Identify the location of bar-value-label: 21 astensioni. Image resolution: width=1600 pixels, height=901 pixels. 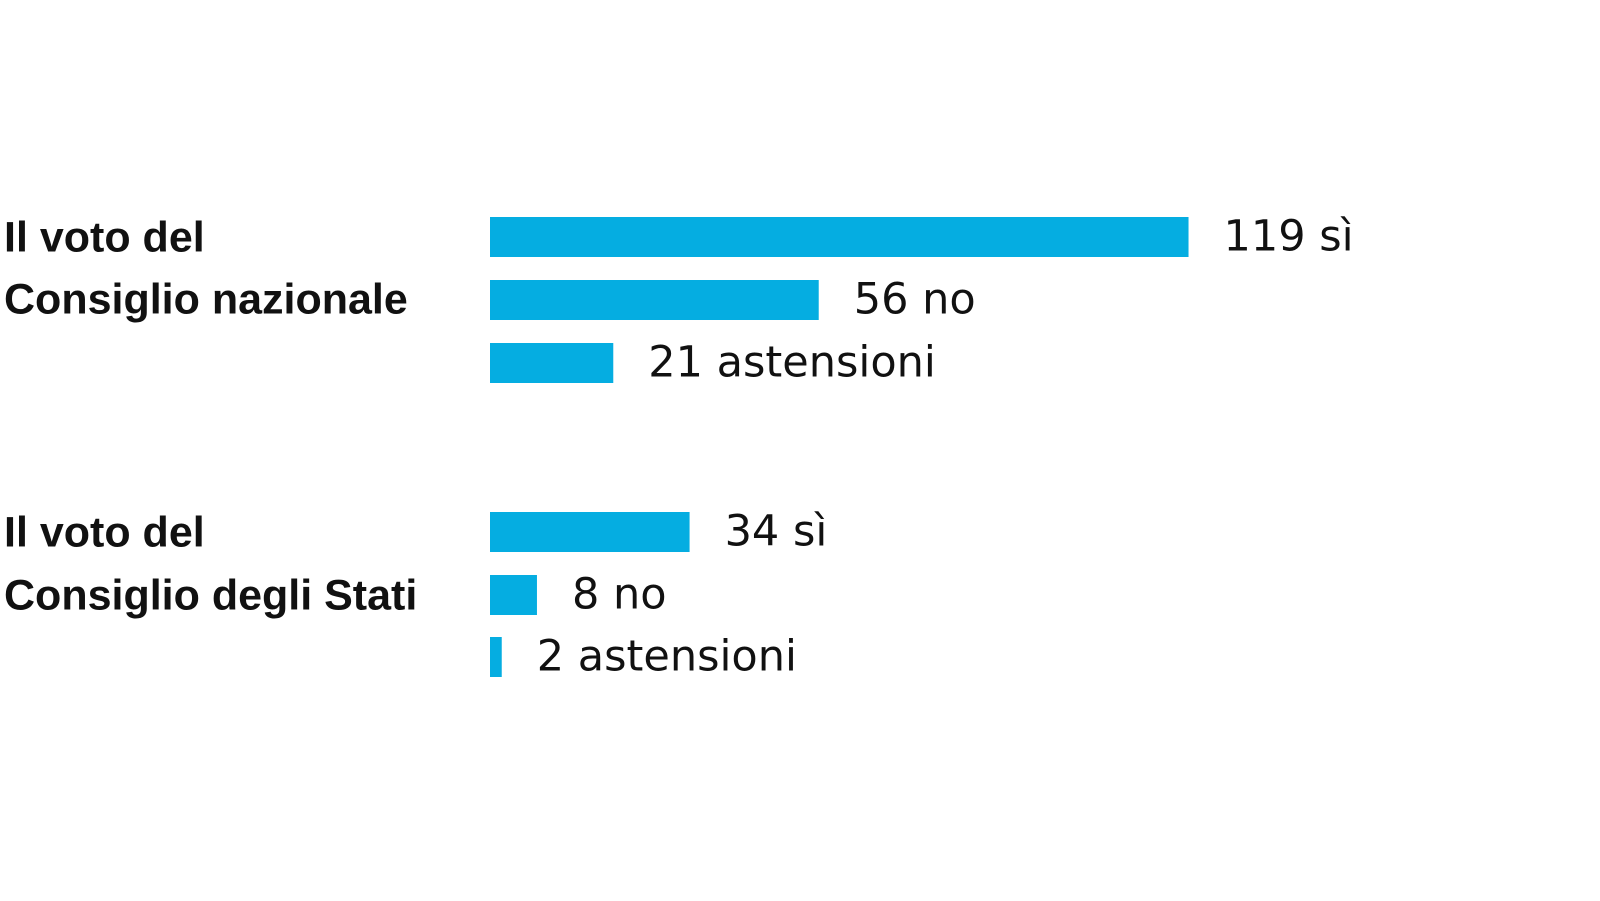
(792, 363).